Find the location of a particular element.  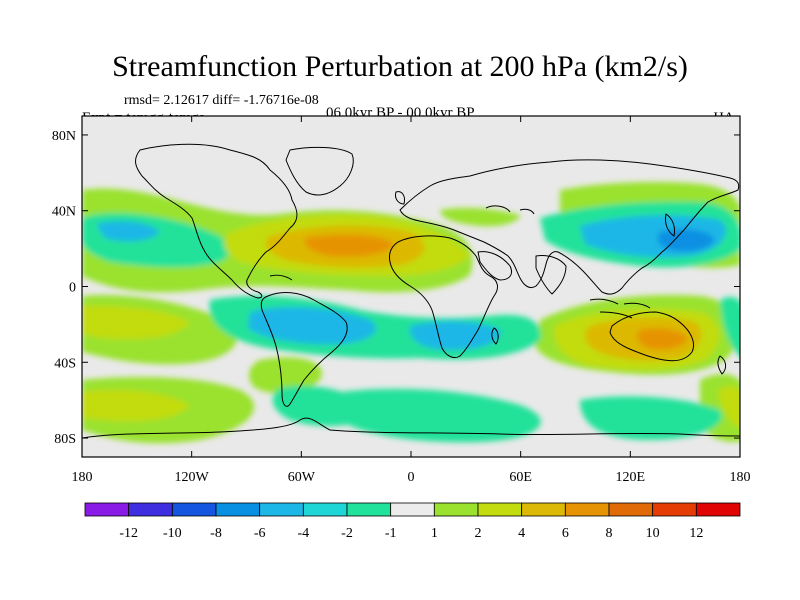

rmsd-stats: rmsd= 2.12617 diff= -1.76716e-08 is located at coordinates (221, 100).